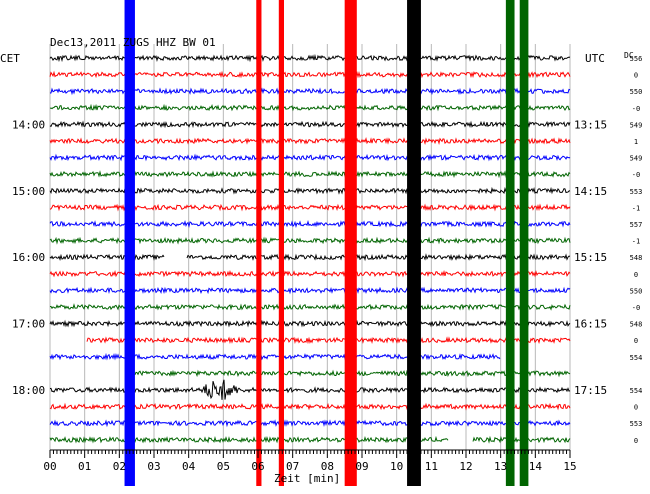 This screenshot has width=650, height=494. Describe the element at coordinates (500, 466) in the screenshot. I see `x-tick-label: 13` at that location.